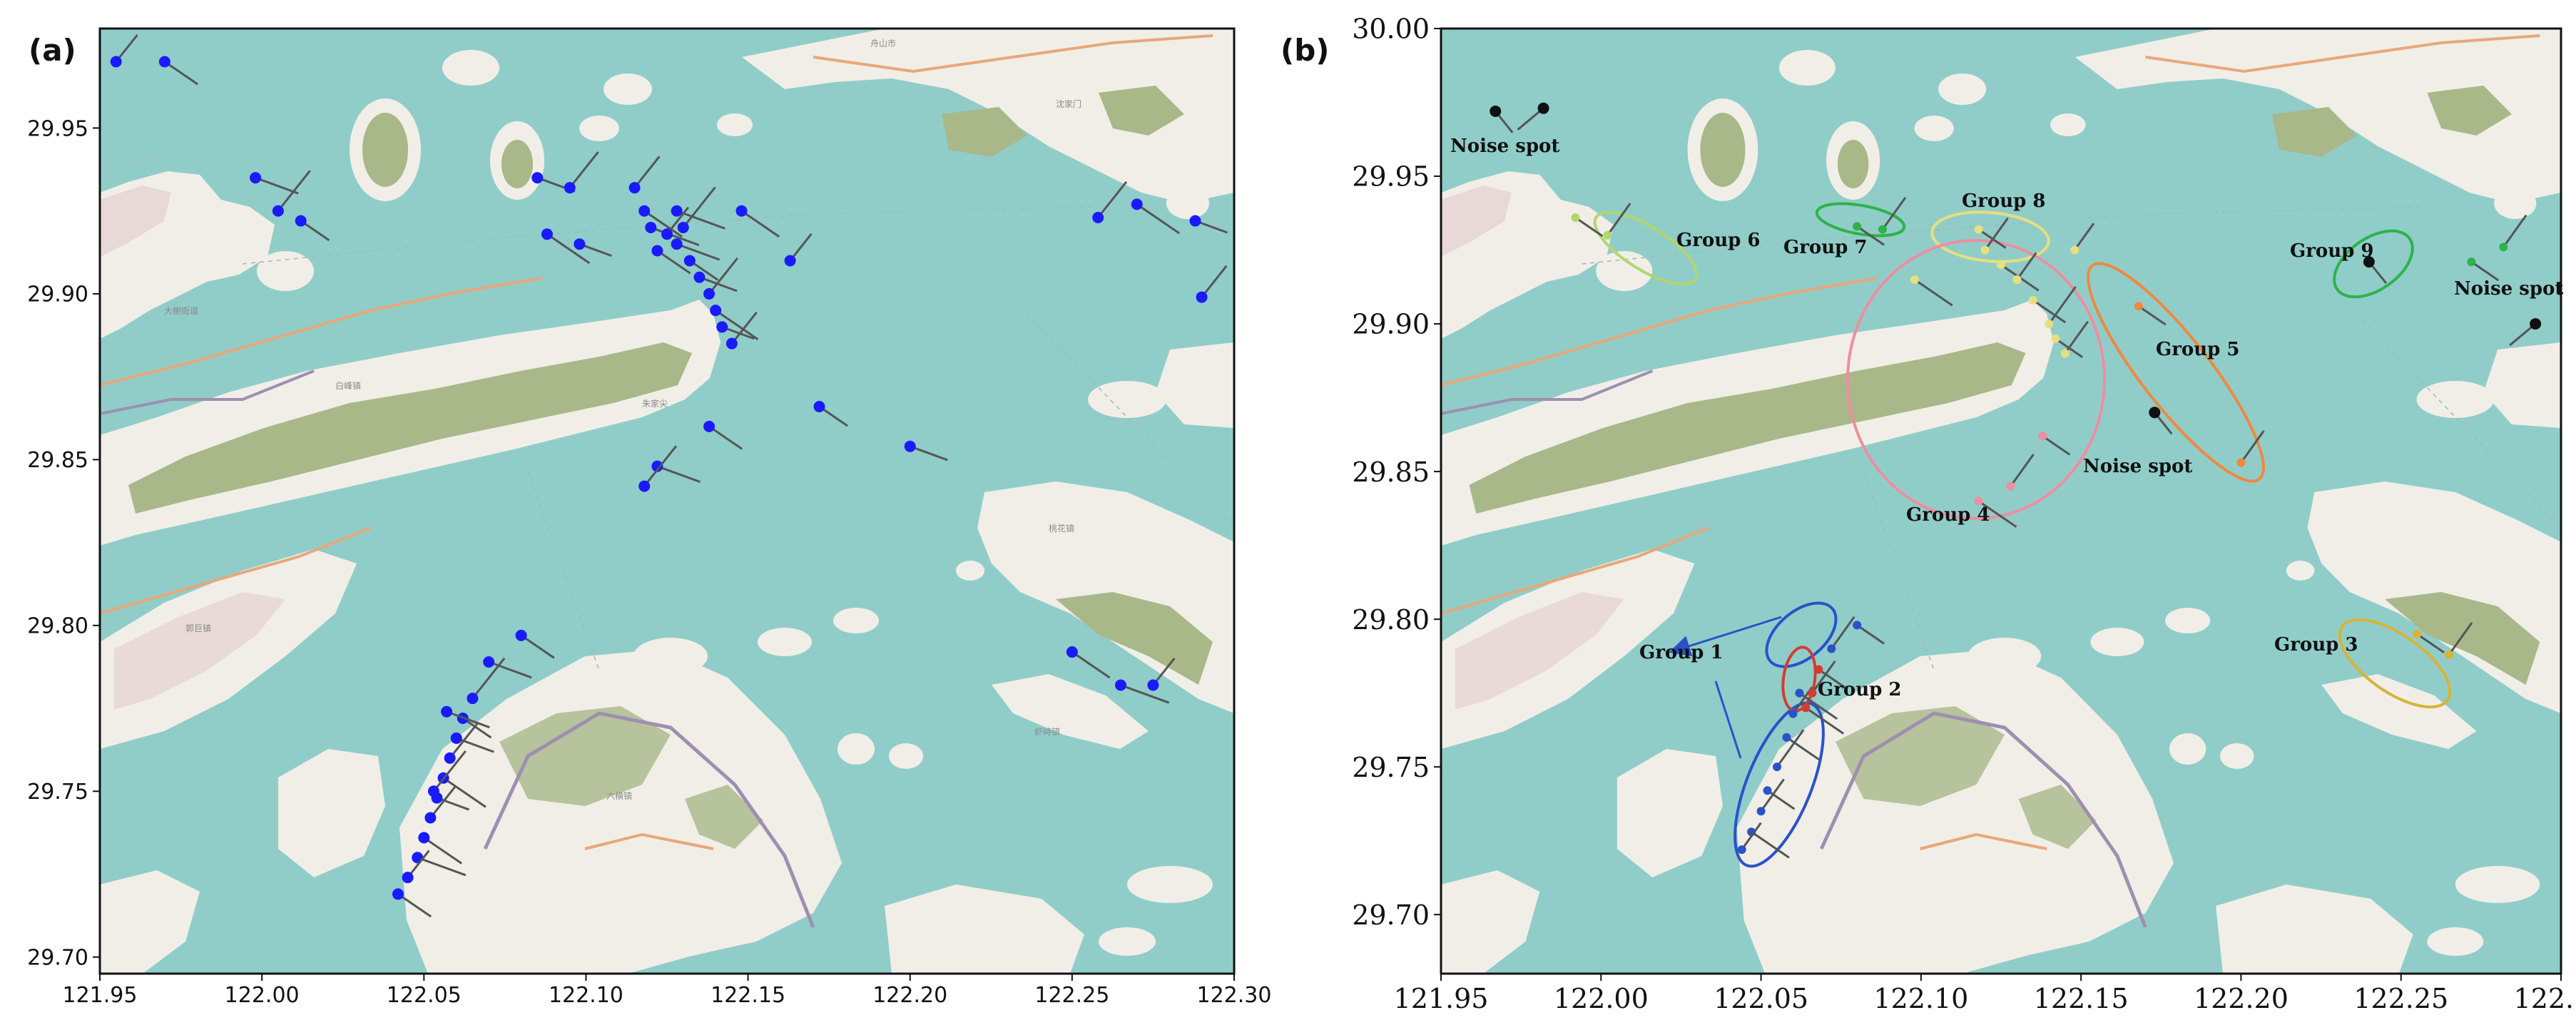 This screenshot has width=2576, height=1030. What do you see at coordinates (1860, 220) in the screenshot?
I see `group-7-ellipse` at bounding box center [1860, 220].